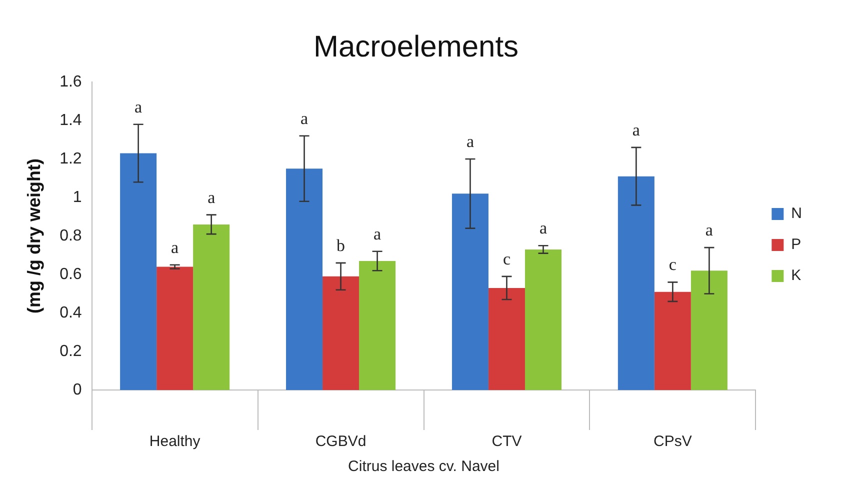  What do you see at coordinates (71, 120) in the screenshot?
I see `y-tick-label: 1.4` at bounding box center [71, 120].